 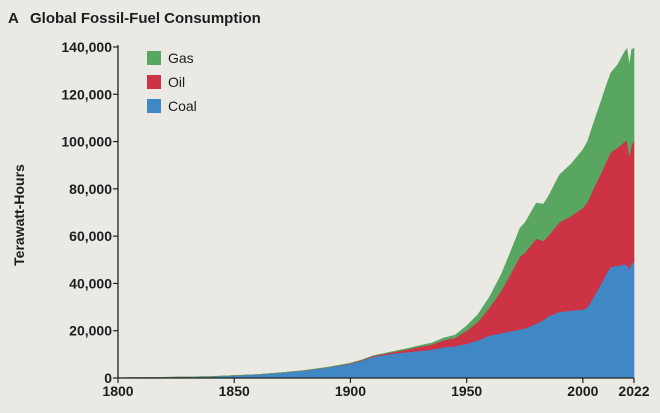 What do you see at coordinates (350, 391) in the screenshot?
I see `x-tick-label: 1900` at bounding box center [350, 391].